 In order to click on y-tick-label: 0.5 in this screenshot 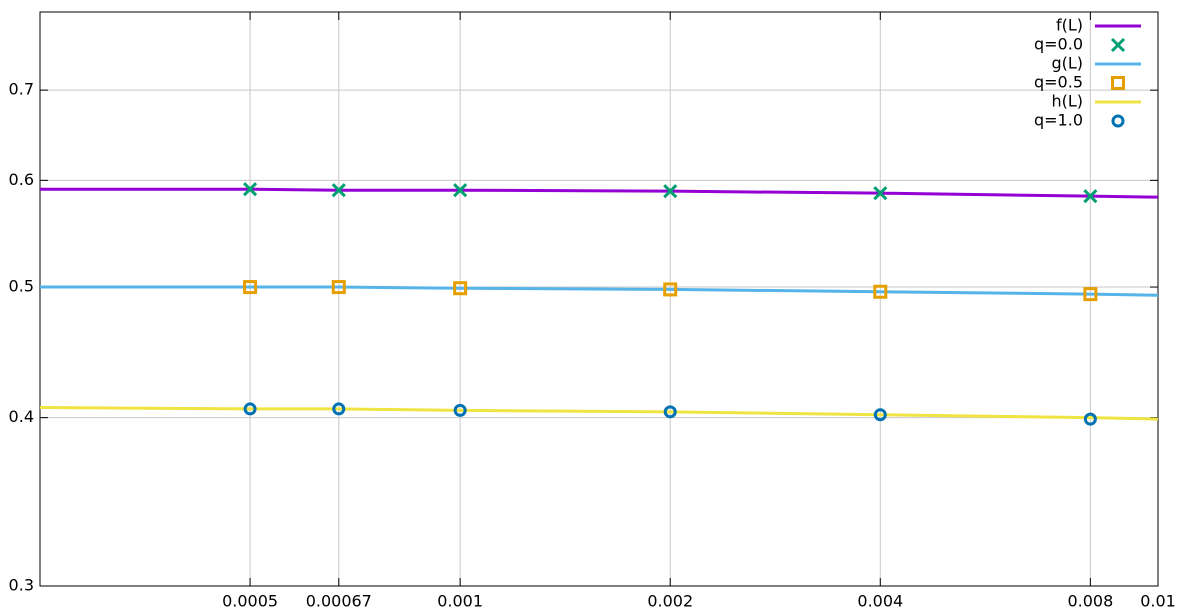, I will do `click(21, 286)`.